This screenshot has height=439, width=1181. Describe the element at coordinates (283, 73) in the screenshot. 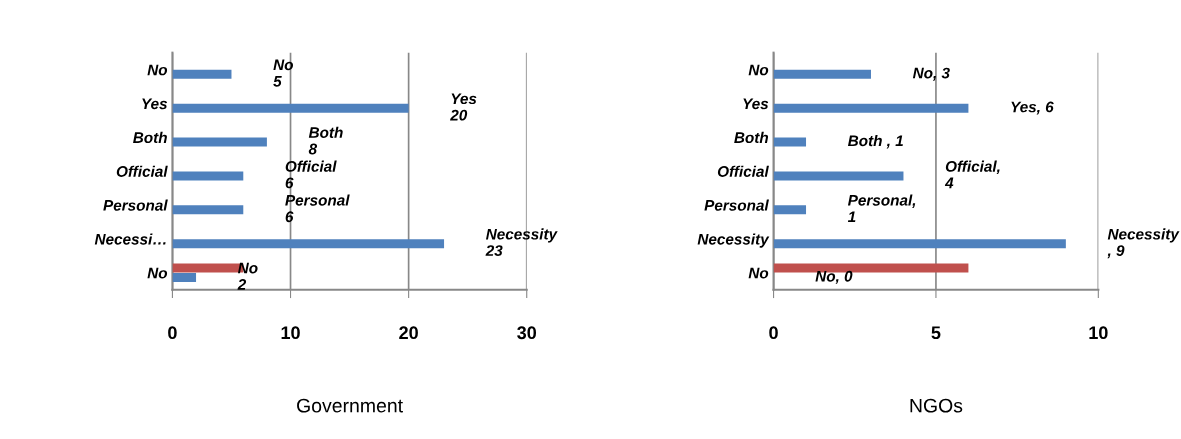

I see `data-label: No 5` at that location.